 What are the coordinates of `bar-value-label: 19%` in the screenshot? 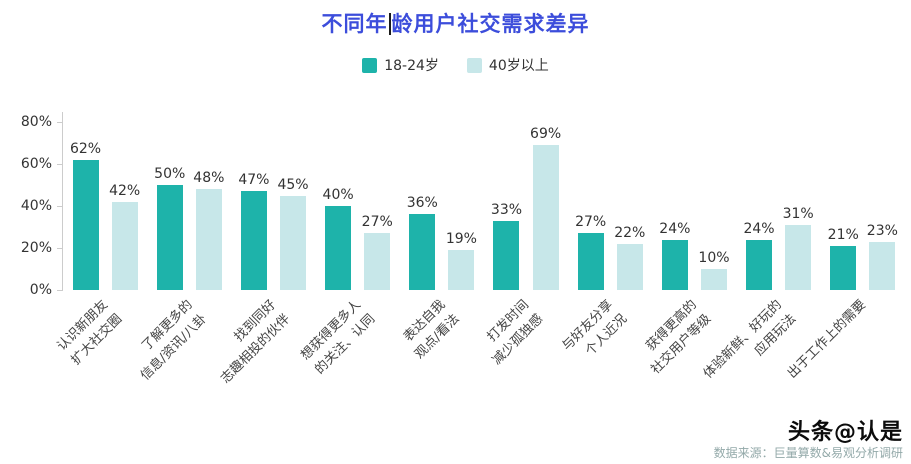 It's located at (461, 239).